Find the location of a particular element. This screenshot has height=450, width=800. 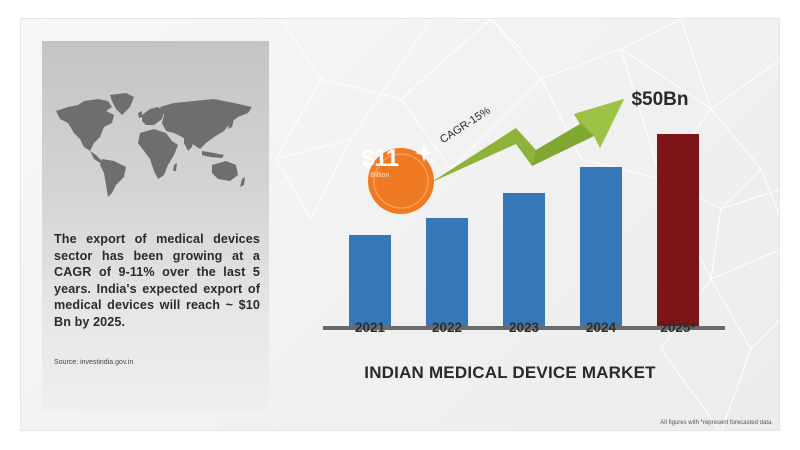

x-label-2023: 2023 is located at coordinates (524, 327).